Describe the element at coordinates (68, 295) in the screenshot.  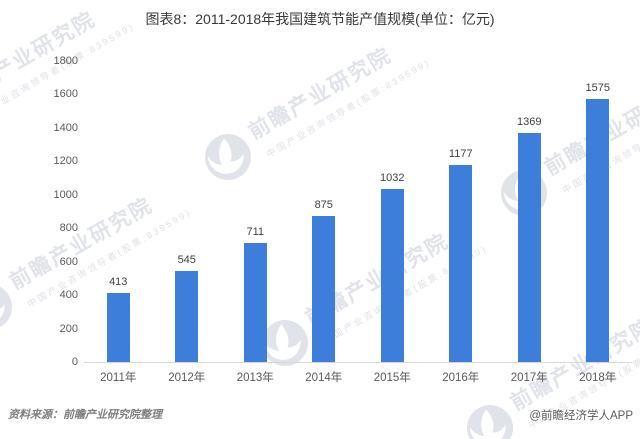
I see `y-tick-label: 400` at that location.